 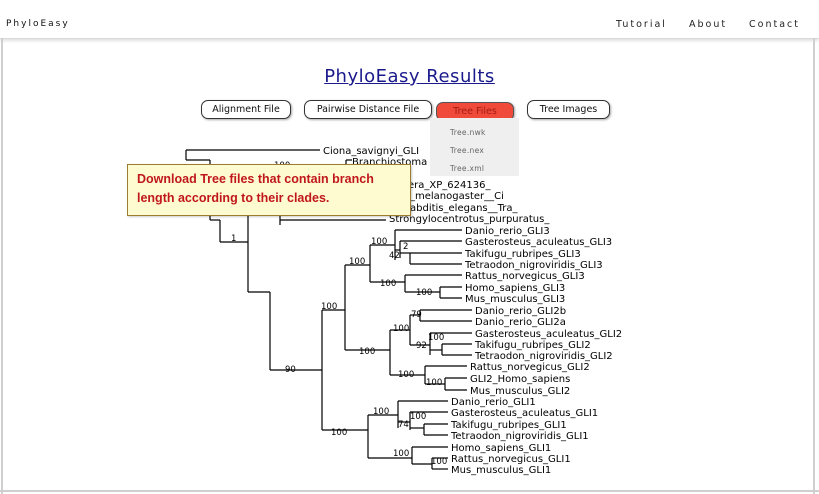 I want to click on support-value: 90, so click(x=290, y=370).